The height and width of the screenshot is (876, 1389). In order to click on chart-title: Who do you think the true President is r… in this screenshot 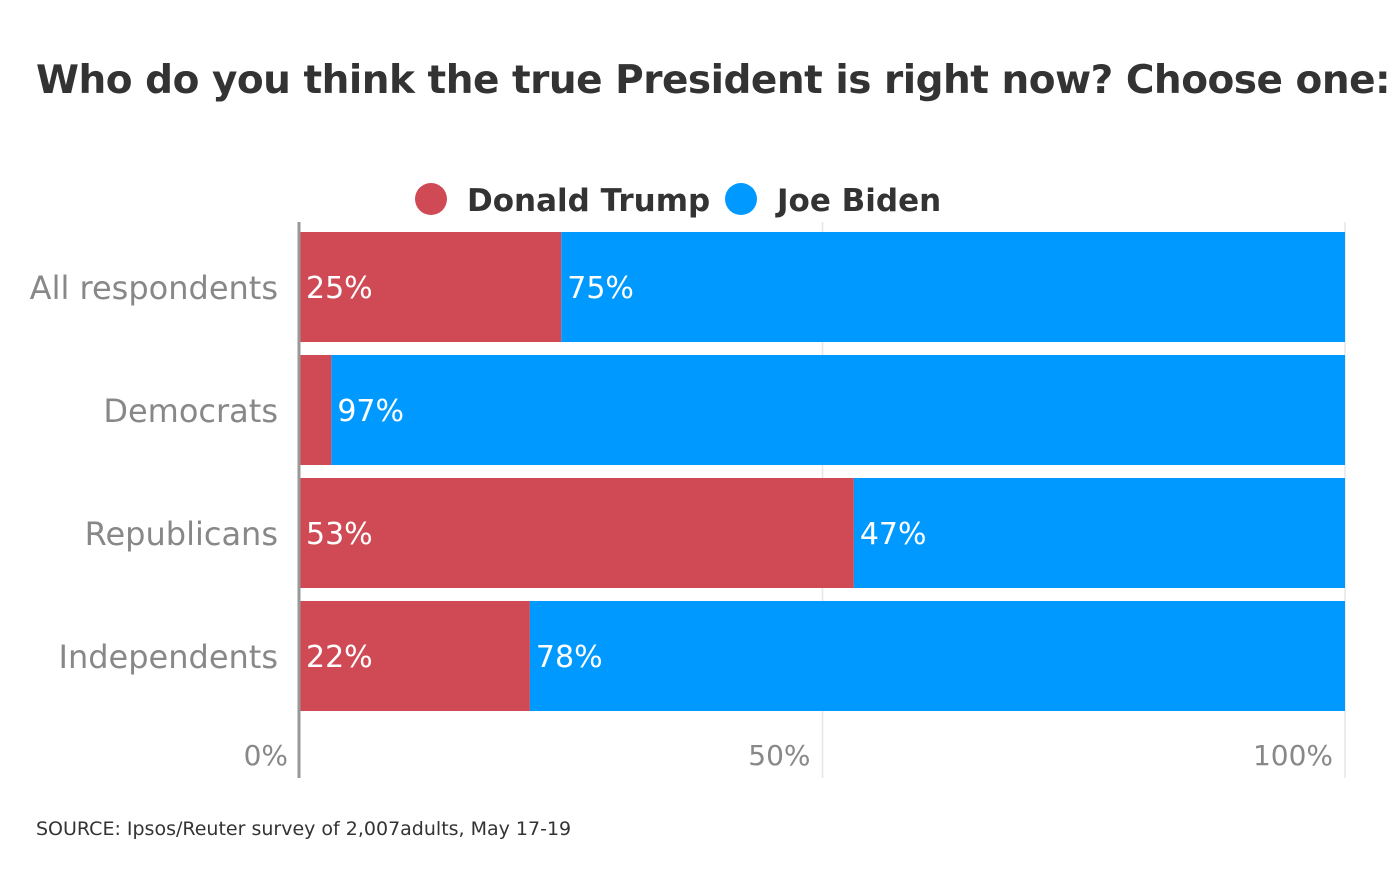, I will do `click(712, 80)`.